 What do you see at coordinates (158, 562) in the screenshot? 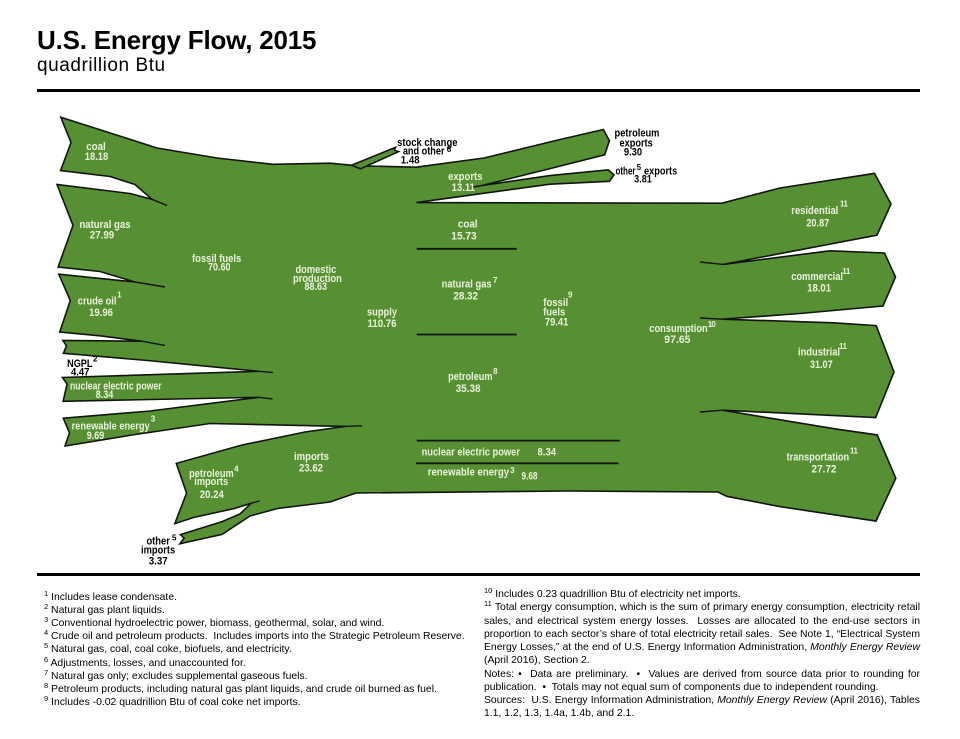
I see `svg-text: 3.37` at bounding box center [158, 562].